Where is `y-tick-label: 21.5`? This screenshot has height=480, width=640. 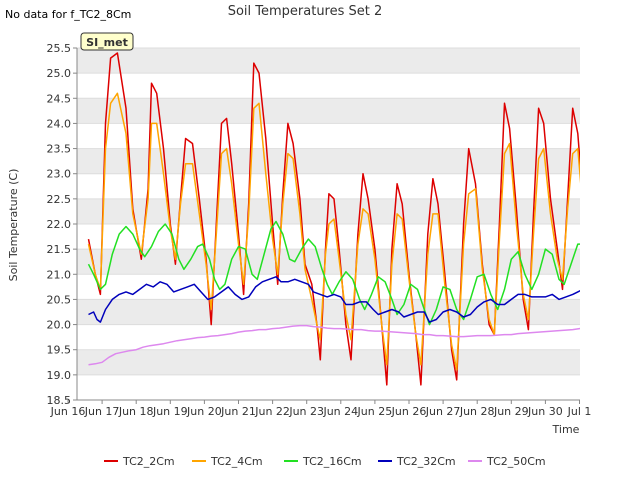
y-tick-label: 21.5 is located at coordinates (59, 249).